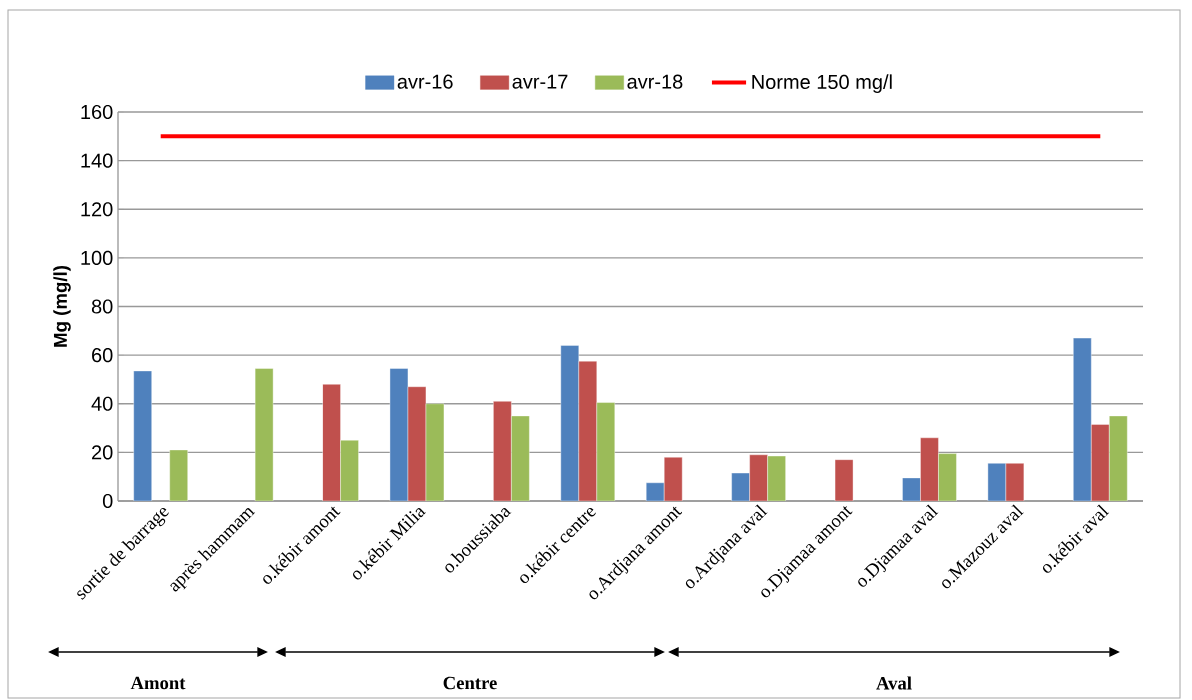 This screenshot has height=700, width=1192. What do you see at coordinates (102, 452) in the screenshot?
I see `y-tick-label: 20` at bounding box center [102, 452].